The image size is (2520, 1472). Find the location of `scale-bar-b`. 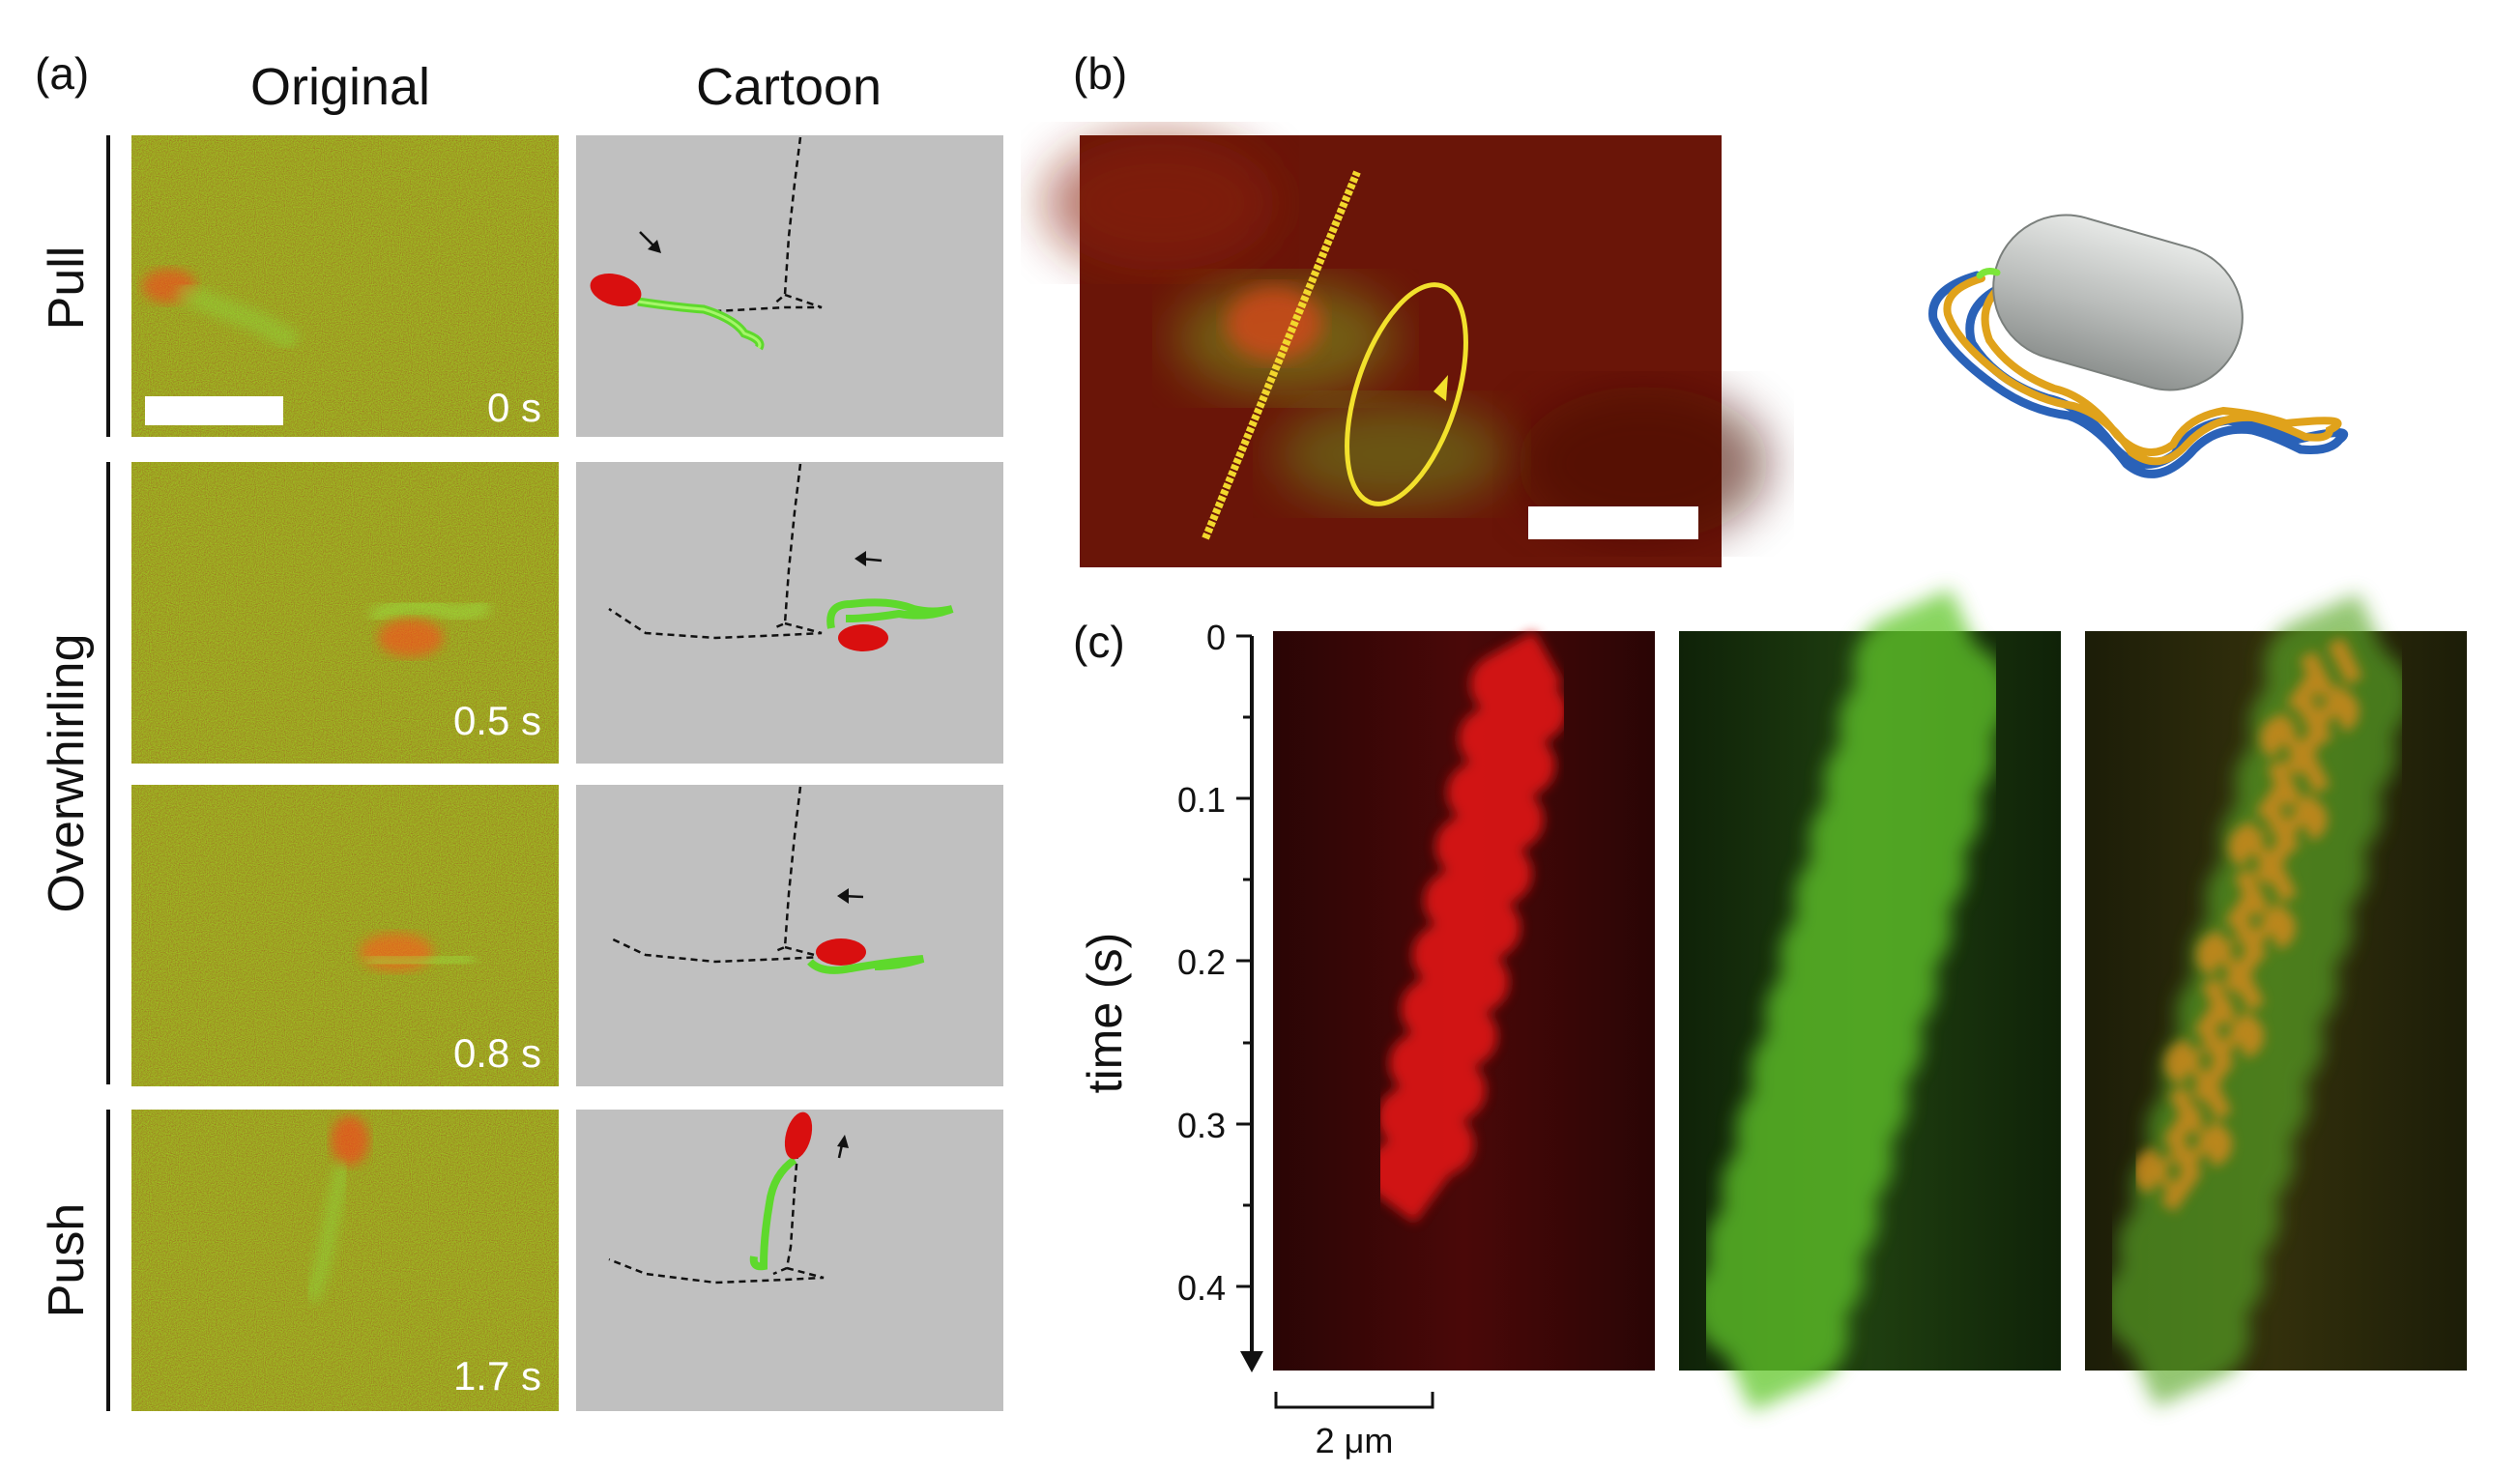

scale-bar-b is located at coordinates (1613, 522).